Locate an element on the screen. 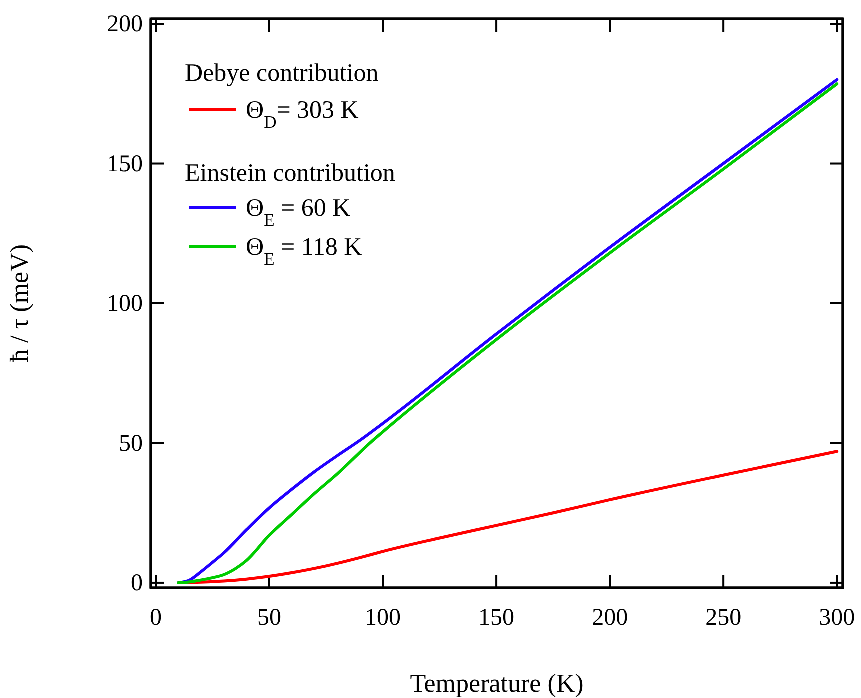 Image resolution: width=861 pixels, height=698 pixels. legend-label: Θ$_{E}$ = 118 K is located at coordinates (304, 251).